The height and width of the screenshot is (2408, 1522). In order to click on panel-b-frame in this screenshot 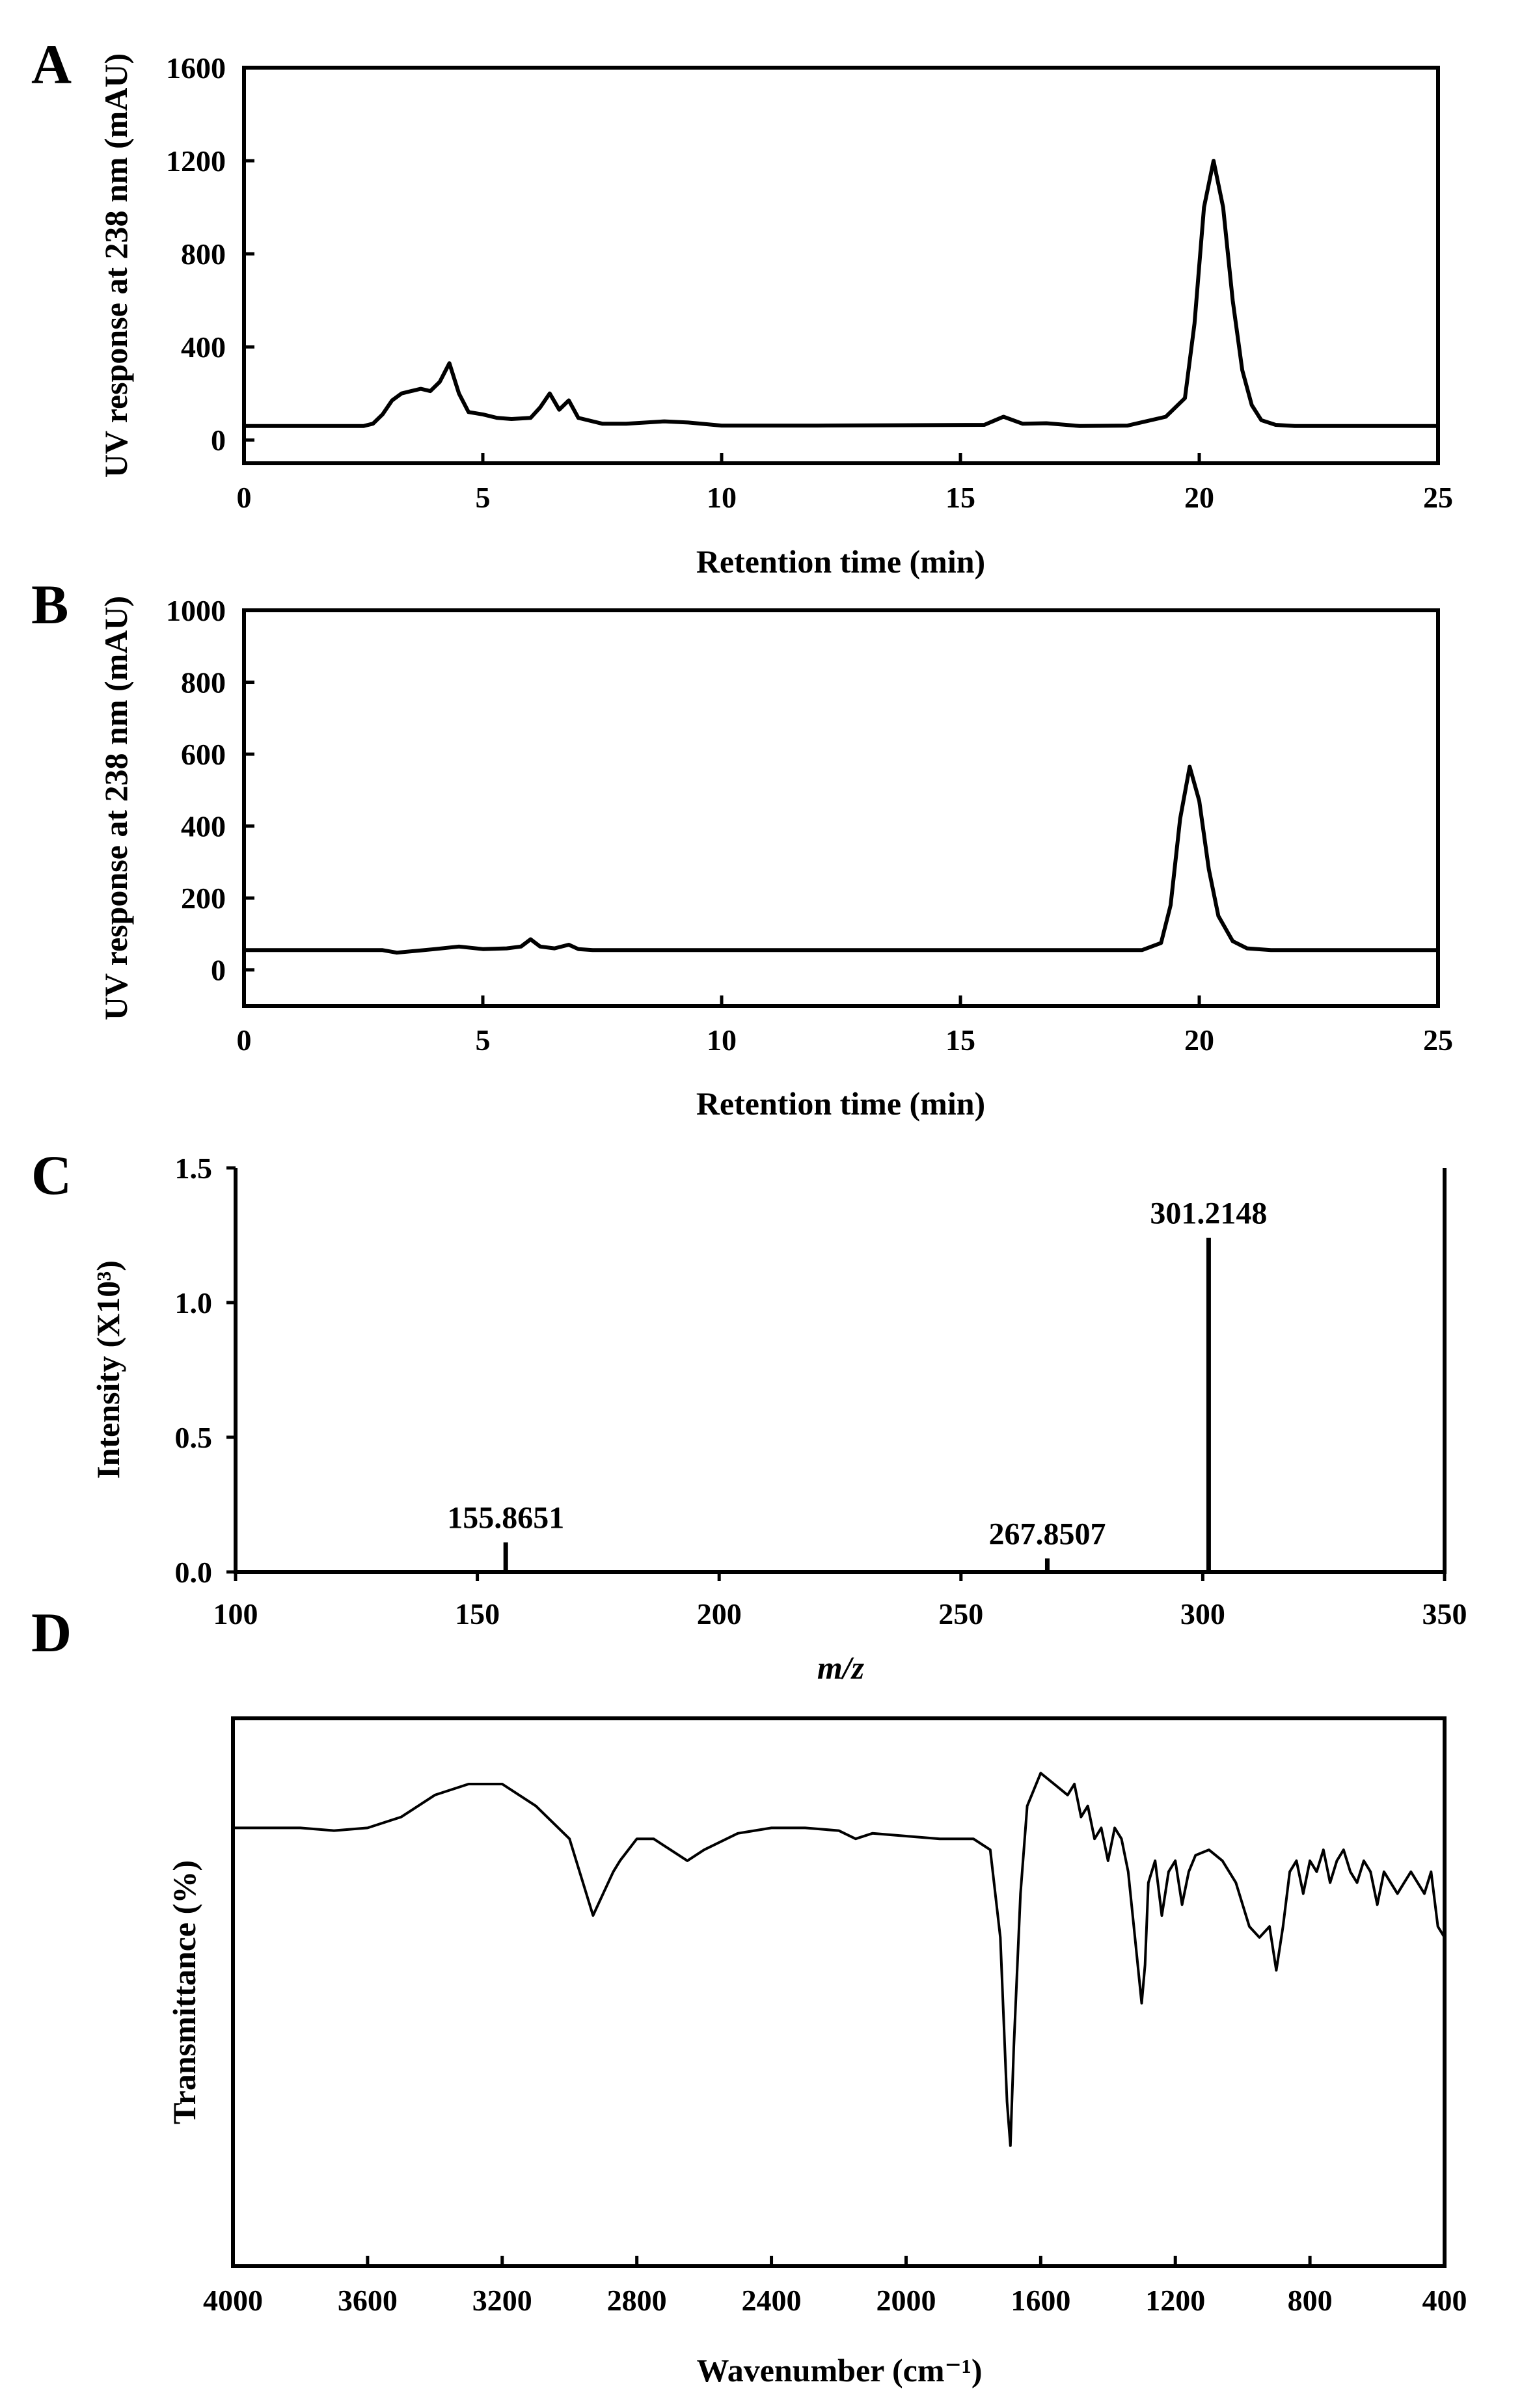, I will do `click(841, 808)`.